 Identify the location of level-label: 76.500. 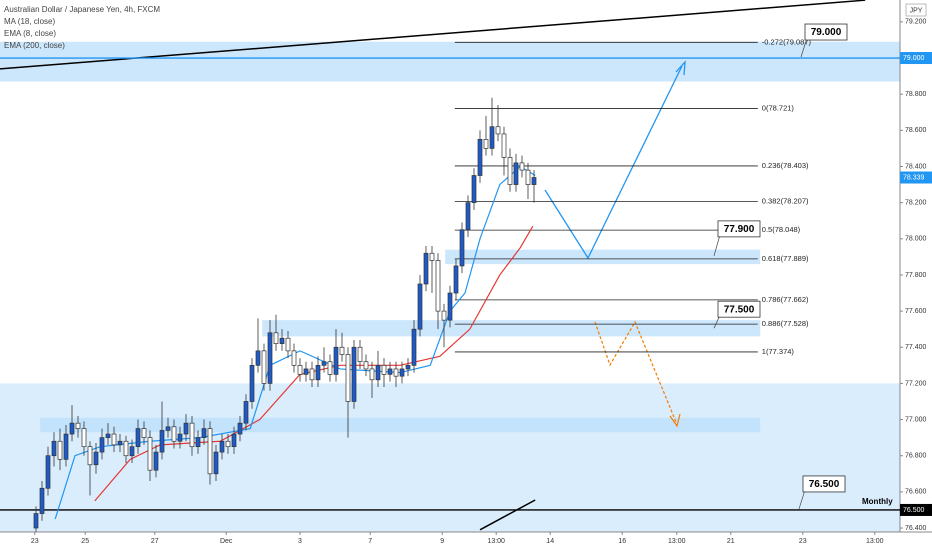
(824, 484).